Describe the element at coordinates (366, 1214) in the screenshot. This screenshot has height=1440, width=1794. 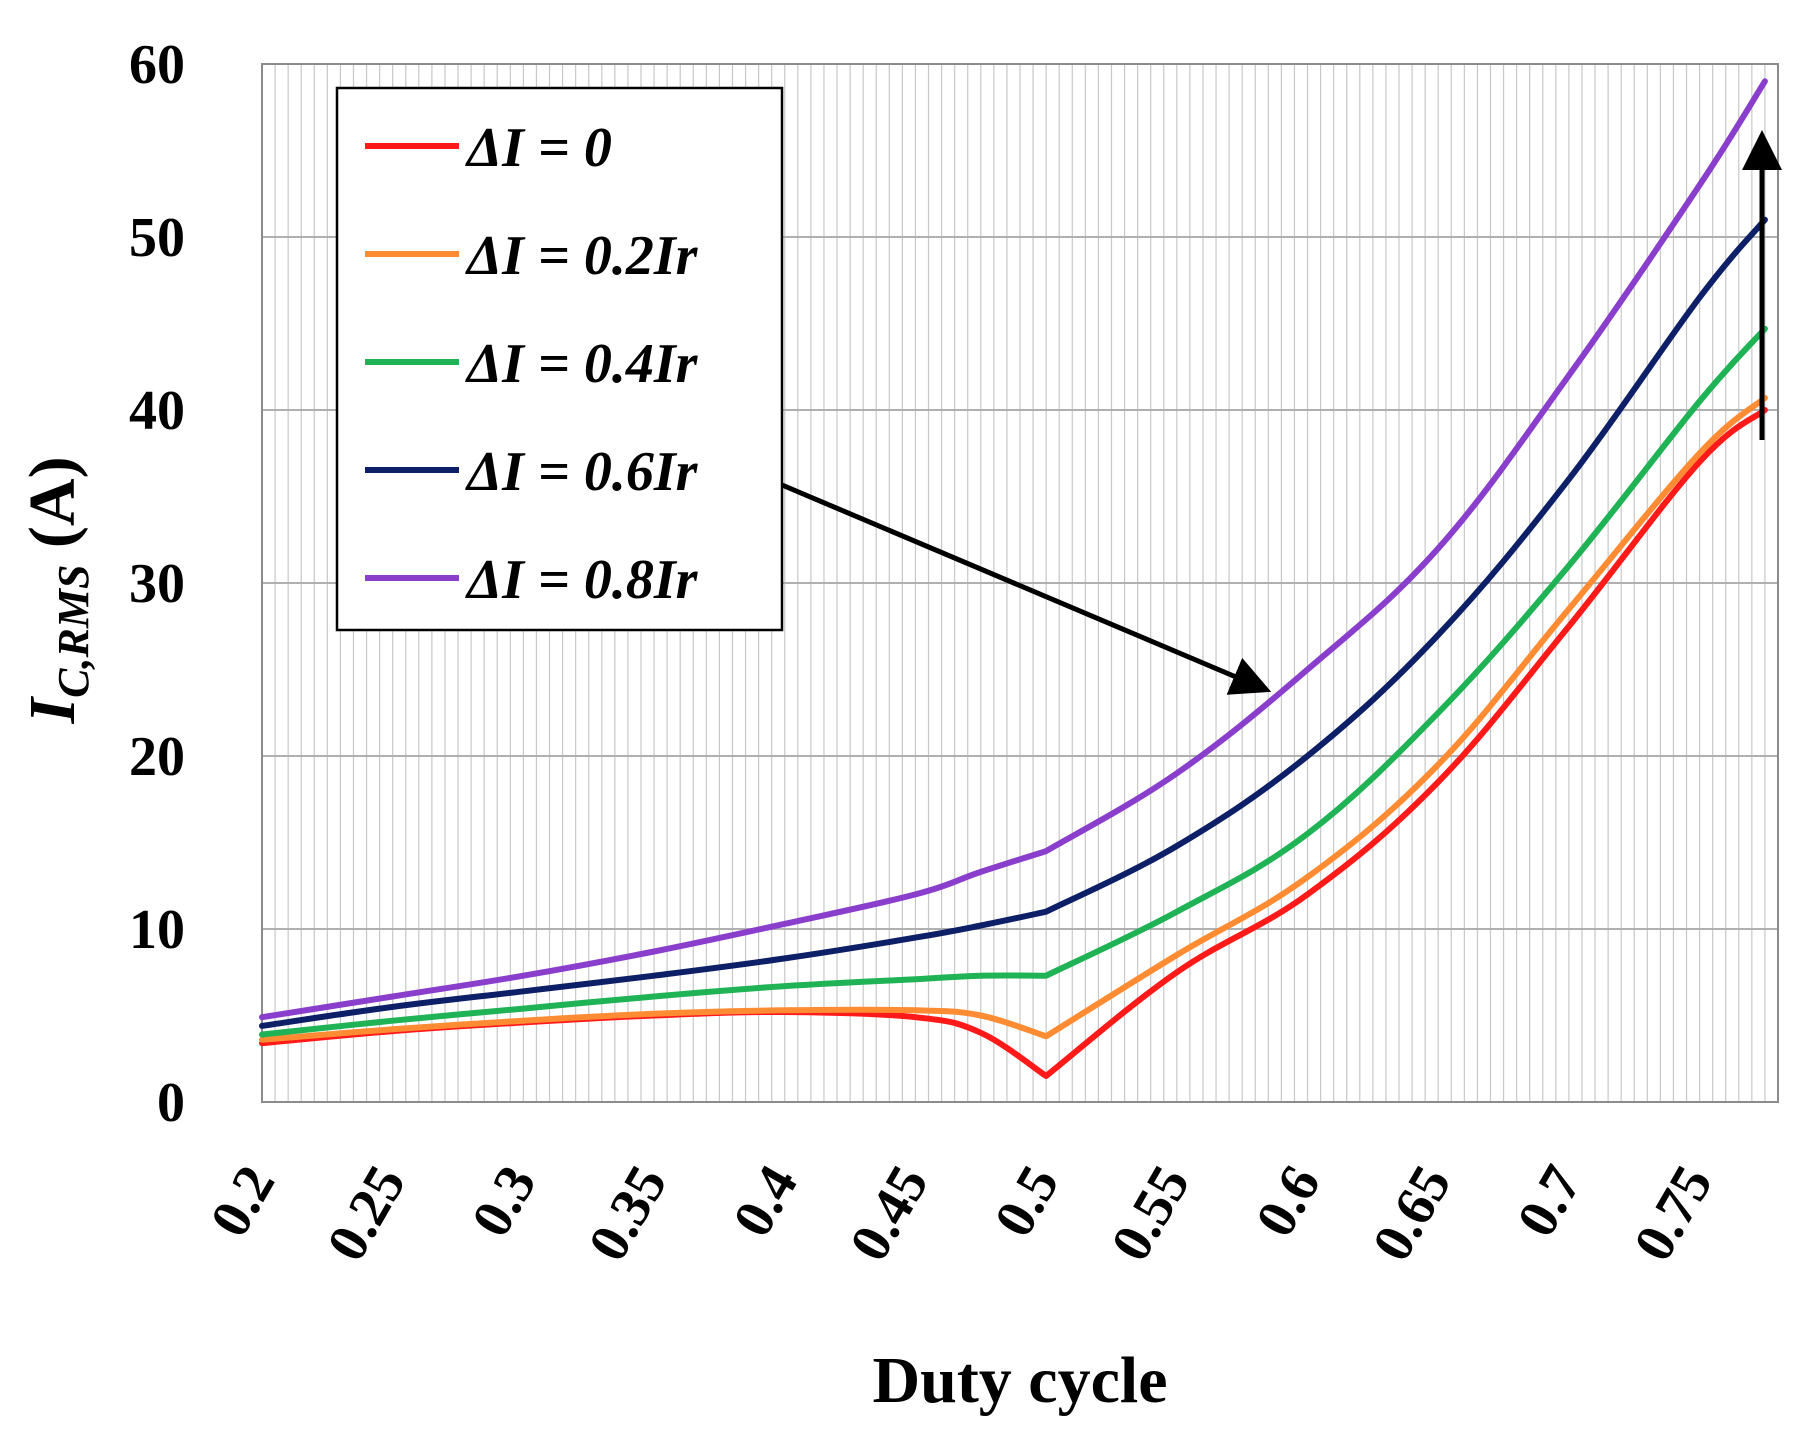
I see `x-tick-label: 0.25` at that location.